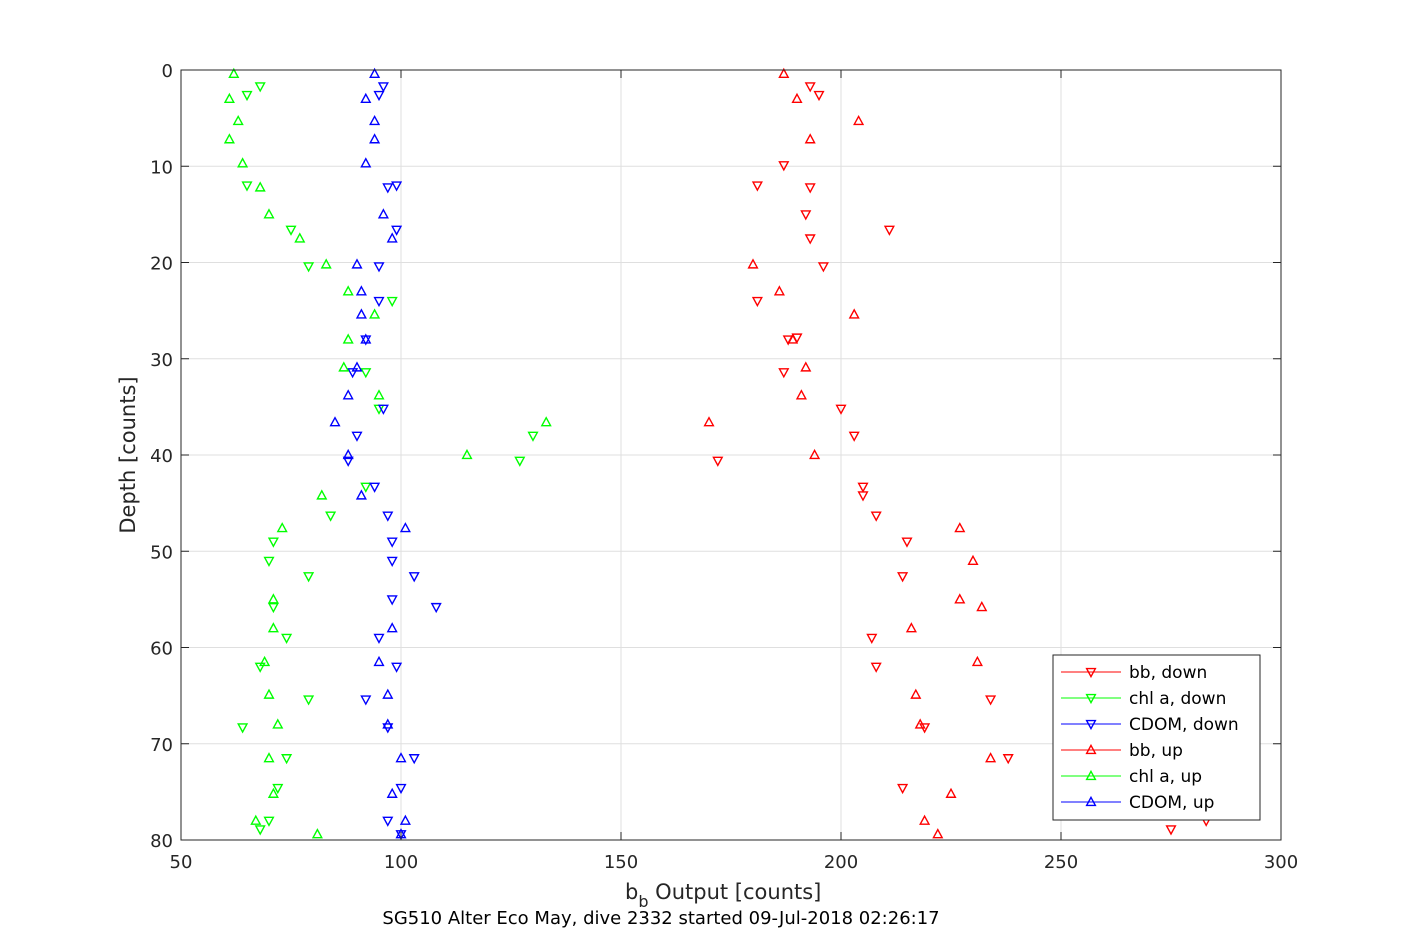 Image resolution: width=1417 pixels, height=945 pixels. I want to click on x-axis-label-subscript: b, so click(643, 901).